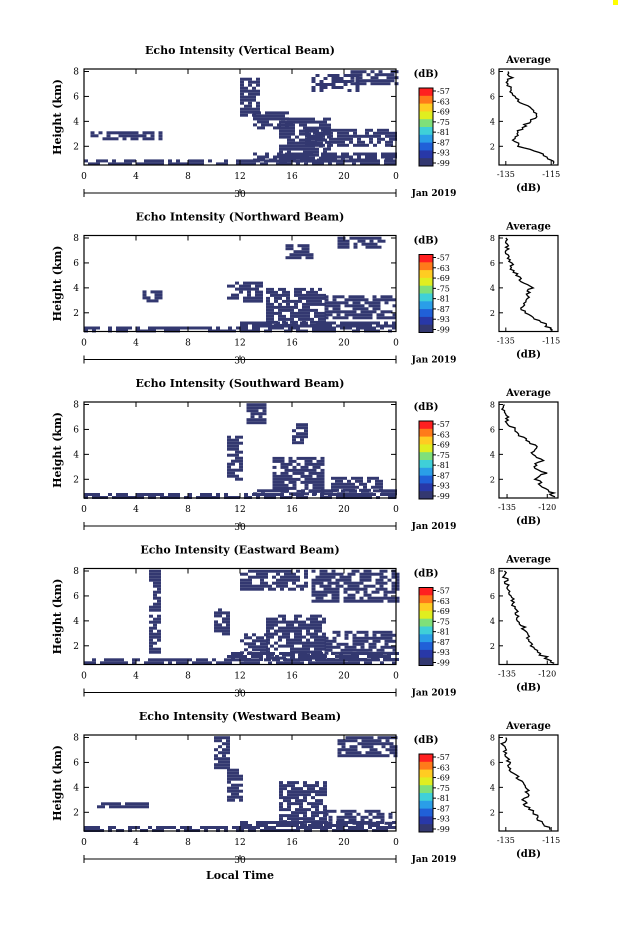 This screenshot has height=929, width=618. Describe the element at coordinates (239, 677) in the screenshot. I see `x-tick-label: 12` at that location.